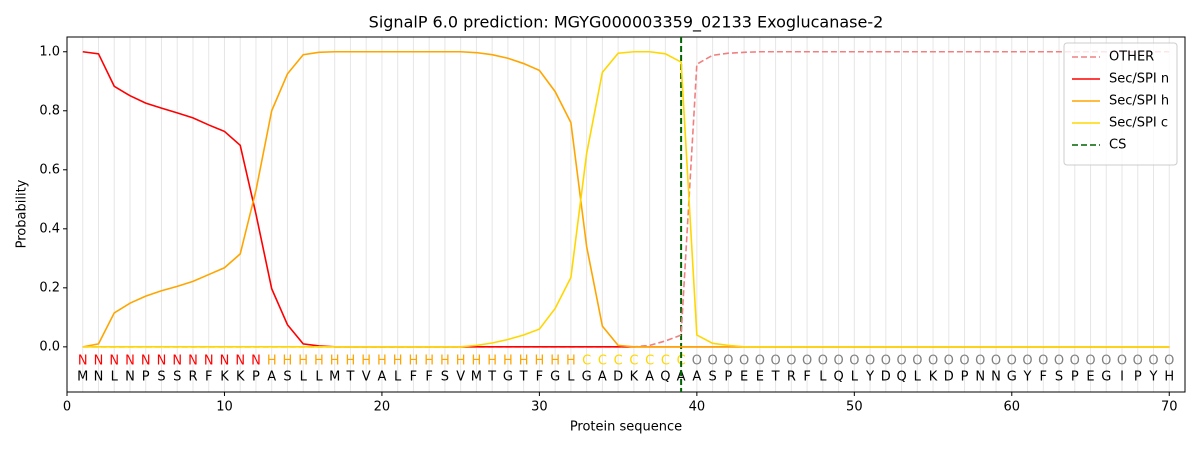 Image resolution: width=1200 pixels, height=450 pixels. I want to click on y-tick-label: 0.2, so click(49, 287).